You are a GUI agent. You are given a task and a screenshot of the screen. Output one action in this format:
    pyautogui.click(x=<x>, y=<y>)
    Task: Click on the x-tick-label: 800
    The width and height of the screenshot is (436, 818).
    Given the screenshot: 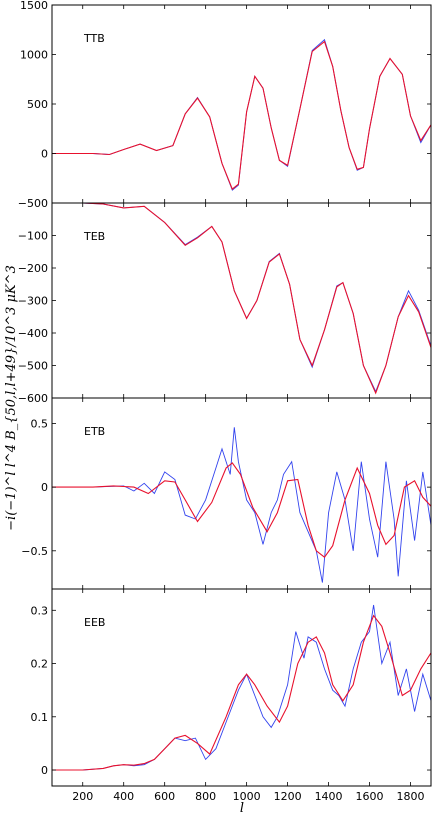 What is the action you would take?
    pyautogui.click(x=205, y=796)
    